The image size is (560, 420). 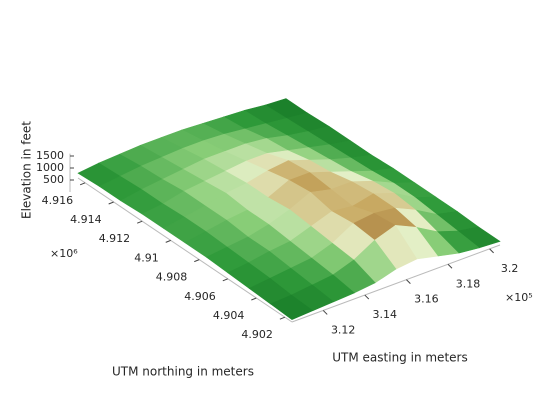 What do you see at coordinates (86, 219) in the screenshot?
I see `y-tick-label: 4.914` at bounding box center [86, 219].